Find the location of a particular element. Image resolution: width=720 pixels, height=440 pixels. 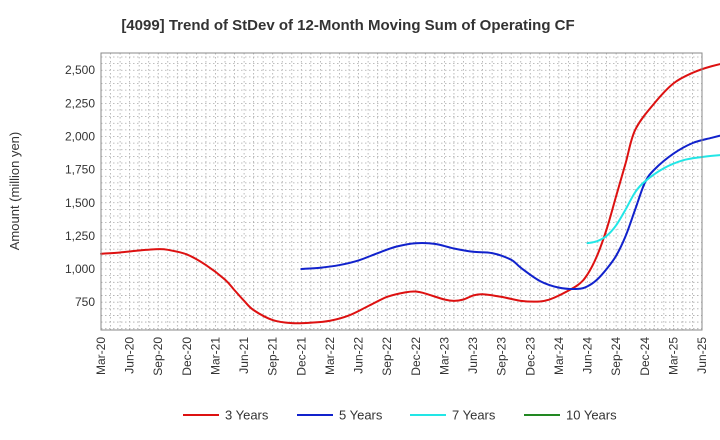

legend: 3 Years 5 Years 7 Years 10 Years is located at coordinates (400, 415).